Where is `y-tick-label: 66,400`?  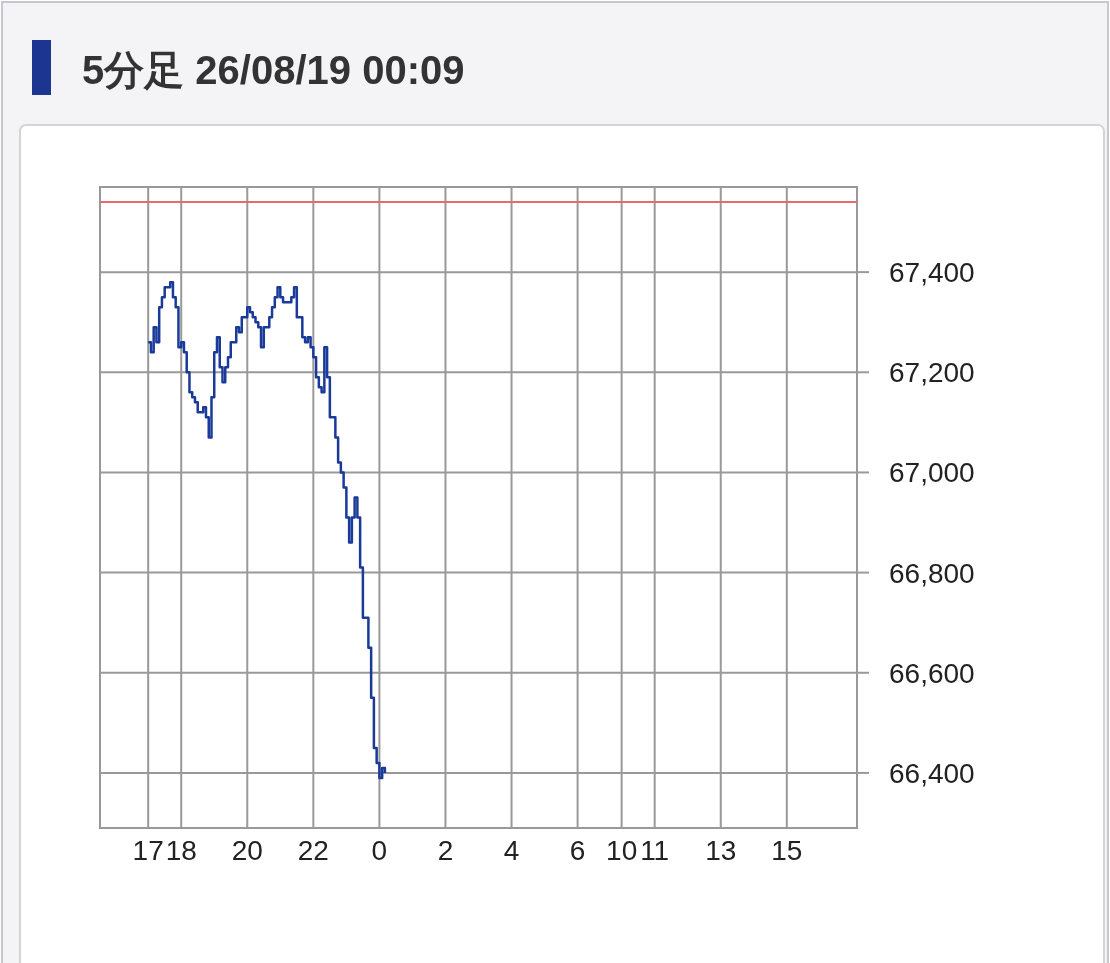 y-tick-label: 66,400 is located at coordinates (932, 773).